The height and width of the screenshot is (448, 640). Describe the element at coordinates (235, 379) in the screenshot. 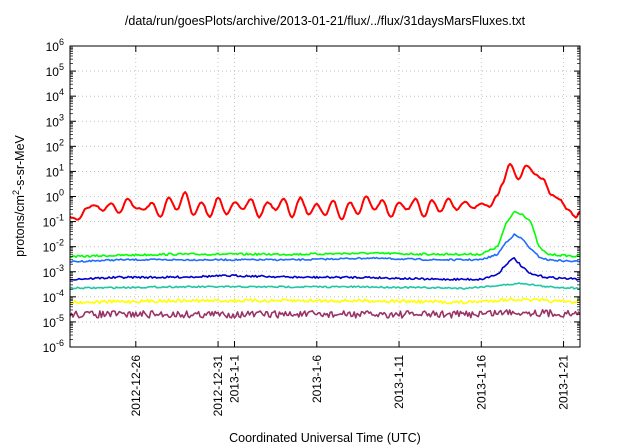

I see `x-tick-label: 2013-1-1` at that location.